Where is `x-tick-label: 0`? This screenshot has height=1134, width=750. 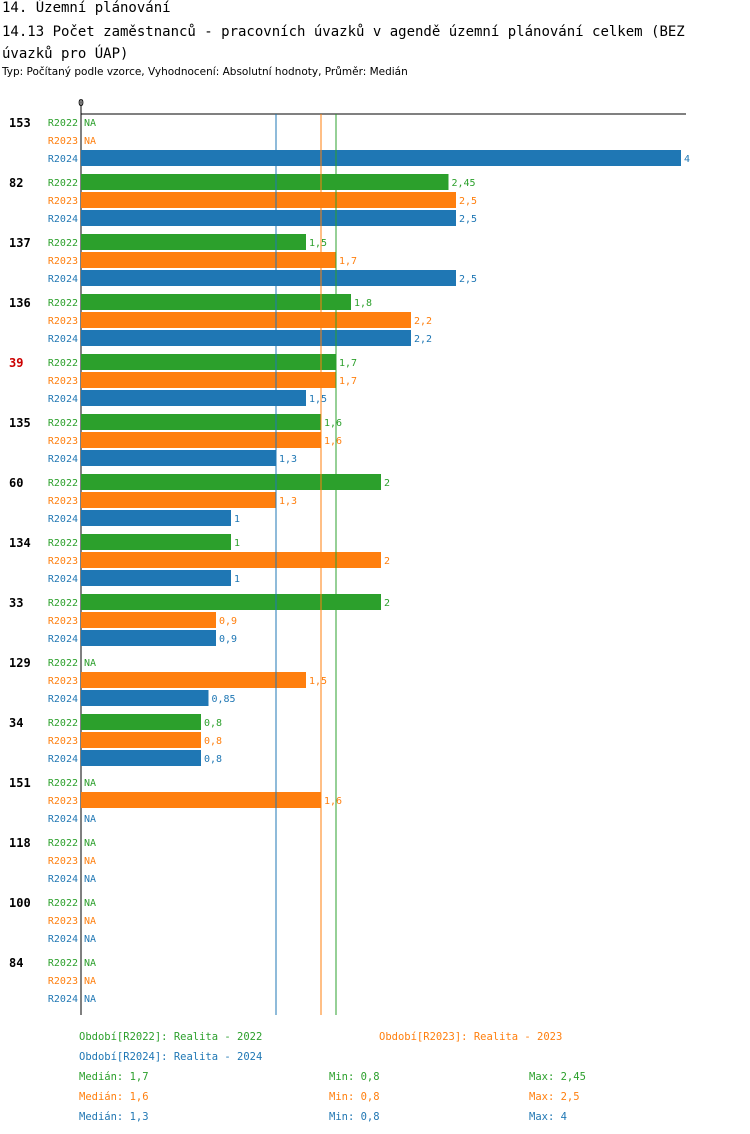
x-tick-label: 0 is located at coordinates (81, 103).